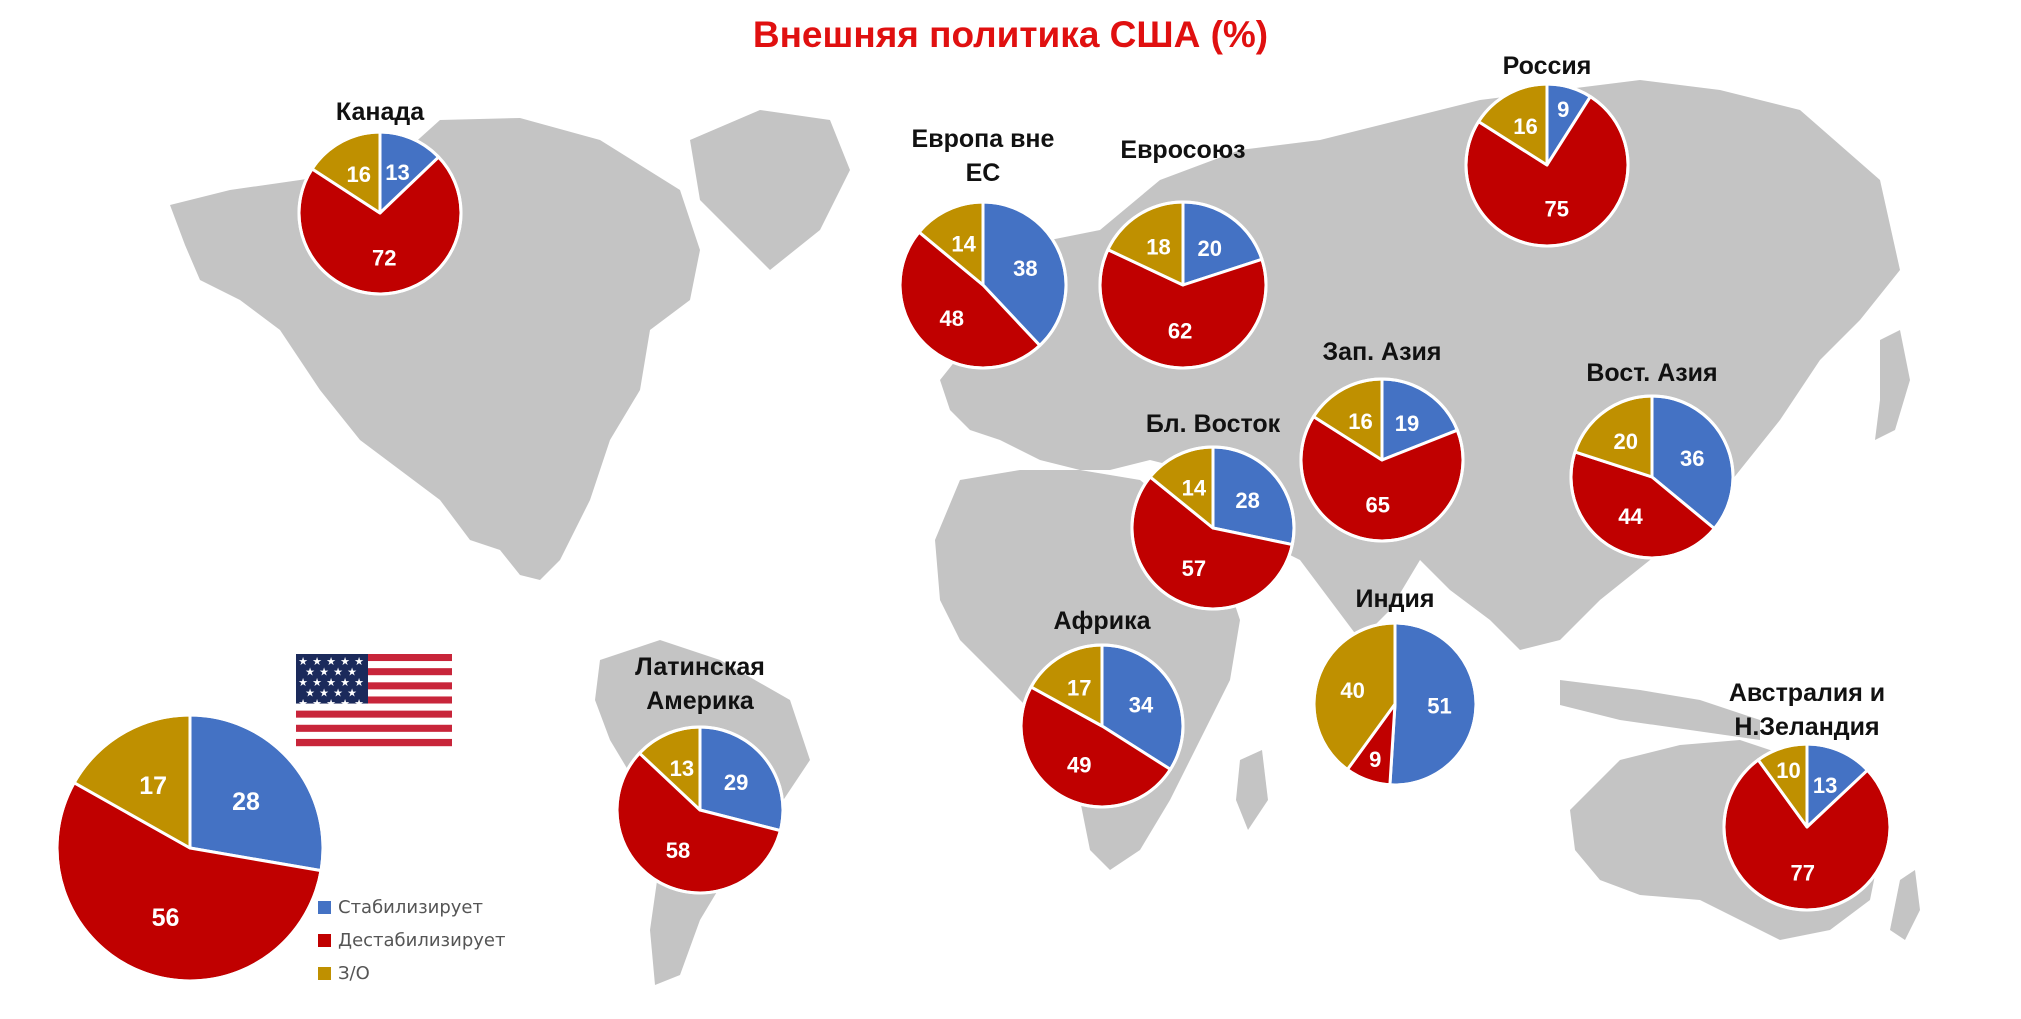 Image resolution: width=2021 pixels, height=1019 pixels. What do you see at coordinates (1213, 510) in the screenshot?
I see `pie-middle-east: 28 57 14 Бл. Восток` at bounding box center [1213, 510].